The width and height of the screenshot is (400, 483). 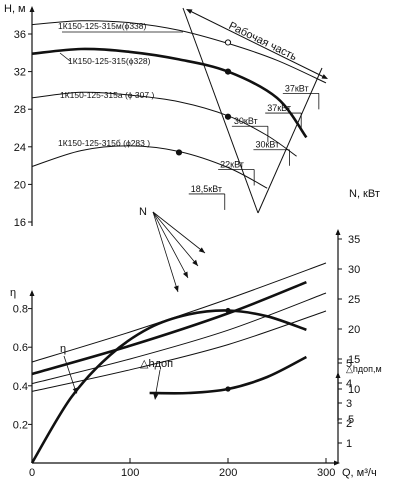 I want to click on efficiency-axis-arrow, so click(x=32, y=293).